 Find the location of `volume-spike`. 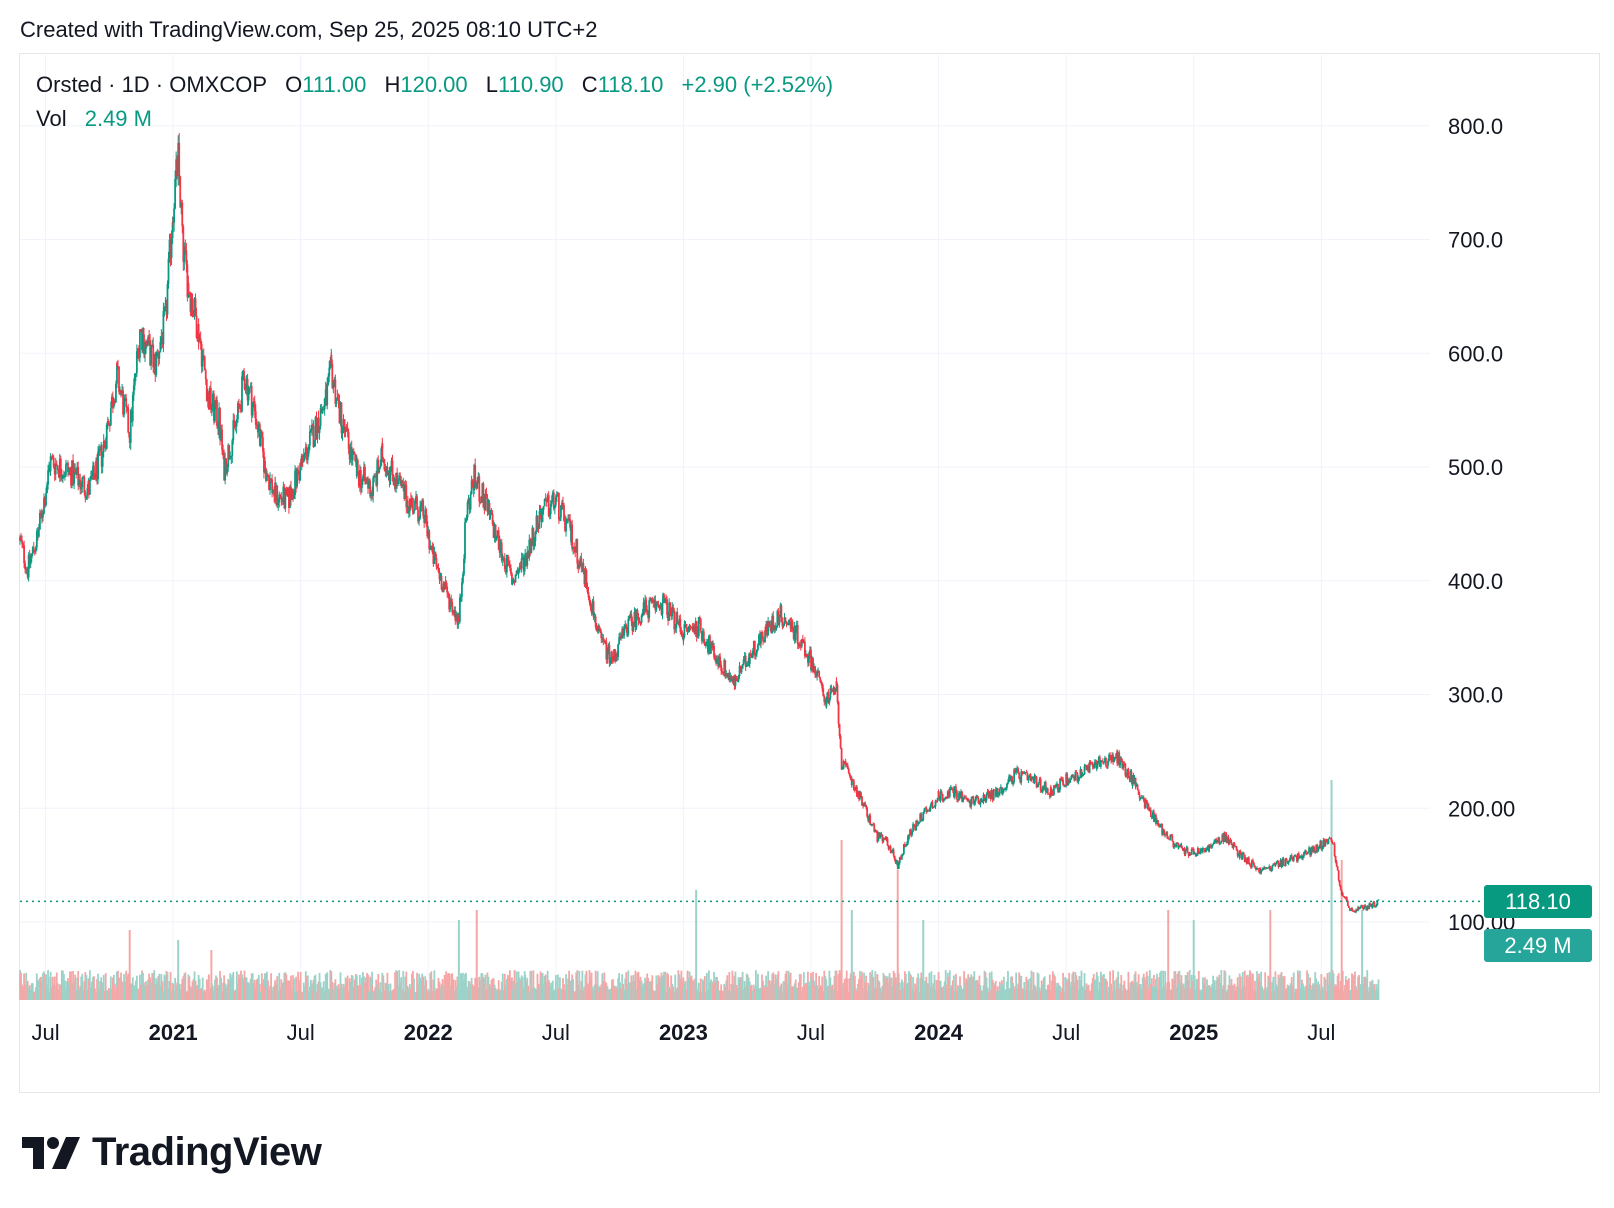

volume-spike is located at coordinates (211, 975).